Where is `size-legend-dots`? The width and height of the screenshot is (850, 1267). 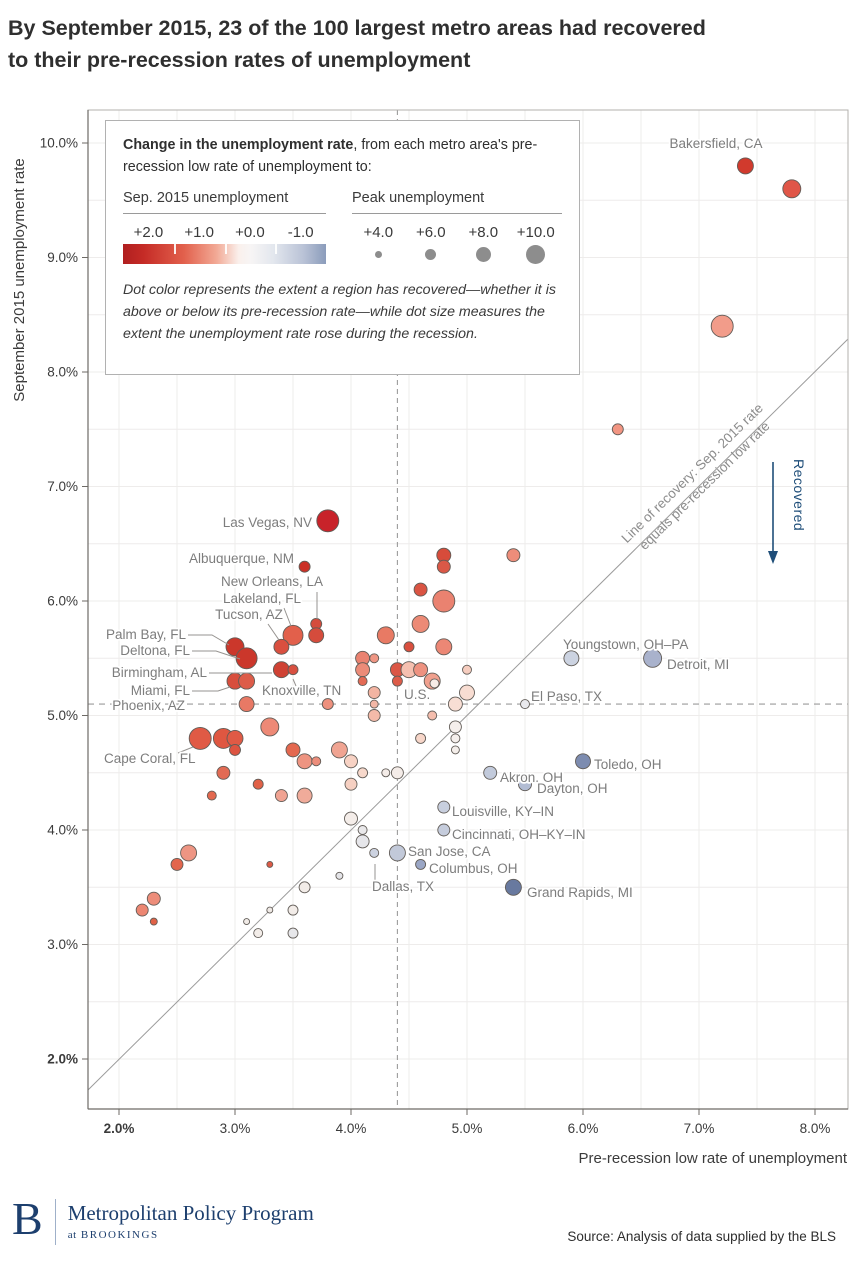 size-legend-dots is located at coordinates (457, 254).